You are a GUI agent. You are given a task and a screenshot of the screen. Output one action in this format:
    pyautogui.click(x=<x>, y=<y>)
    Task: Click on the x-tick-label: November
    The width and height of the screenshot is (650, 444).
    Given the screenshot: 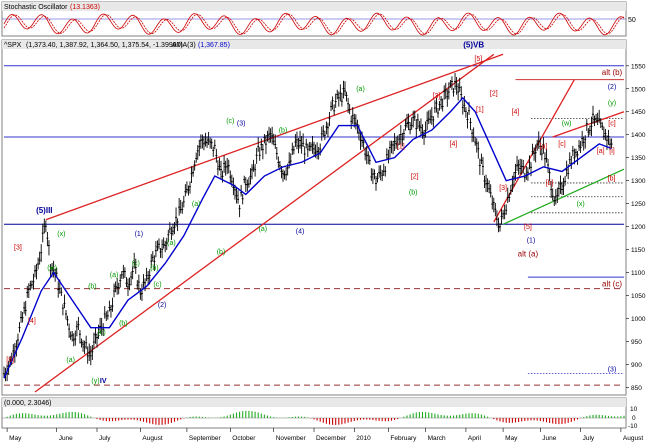 What is the action you would take?
    pyautogui.click(x=291, y=438)
    